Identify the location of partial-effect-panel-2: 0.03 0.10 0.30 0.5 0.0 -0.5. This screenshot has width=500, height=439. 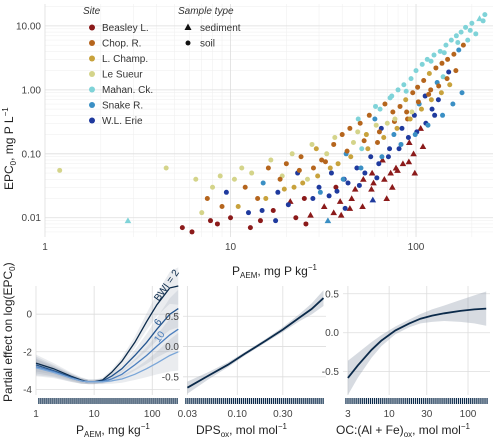
(244, 353).